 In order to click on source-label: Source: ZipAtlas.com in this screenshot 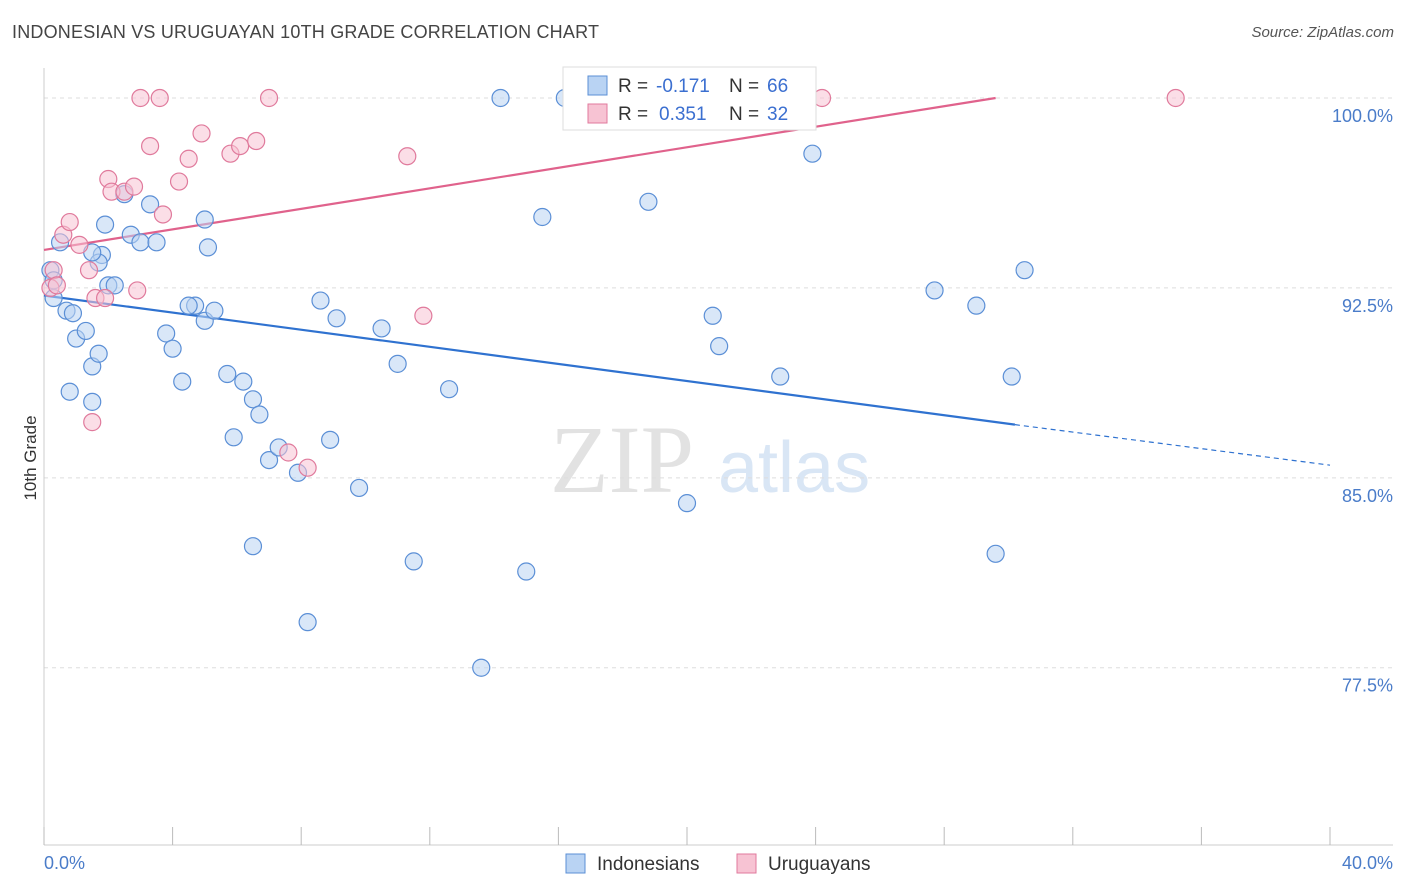, I will do `click(1322, 32)`.